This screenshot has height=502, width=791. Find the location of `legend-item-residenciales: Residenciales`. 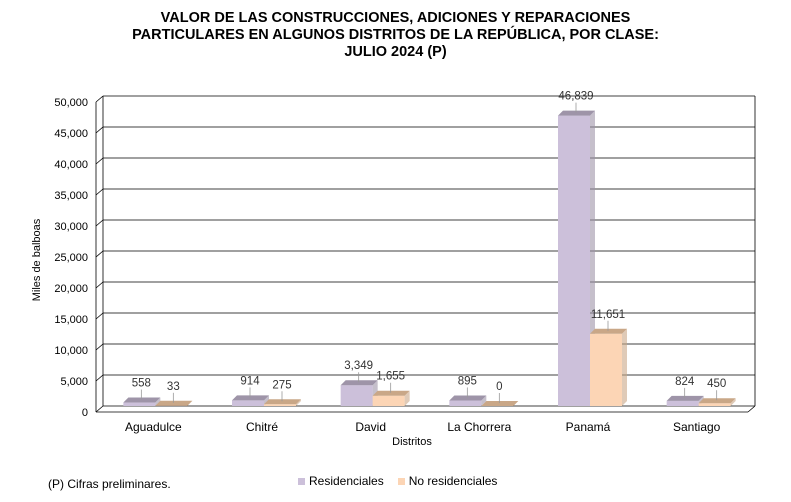

legend-item-residenciales: Residenciales is located at coordinates (341, 481).